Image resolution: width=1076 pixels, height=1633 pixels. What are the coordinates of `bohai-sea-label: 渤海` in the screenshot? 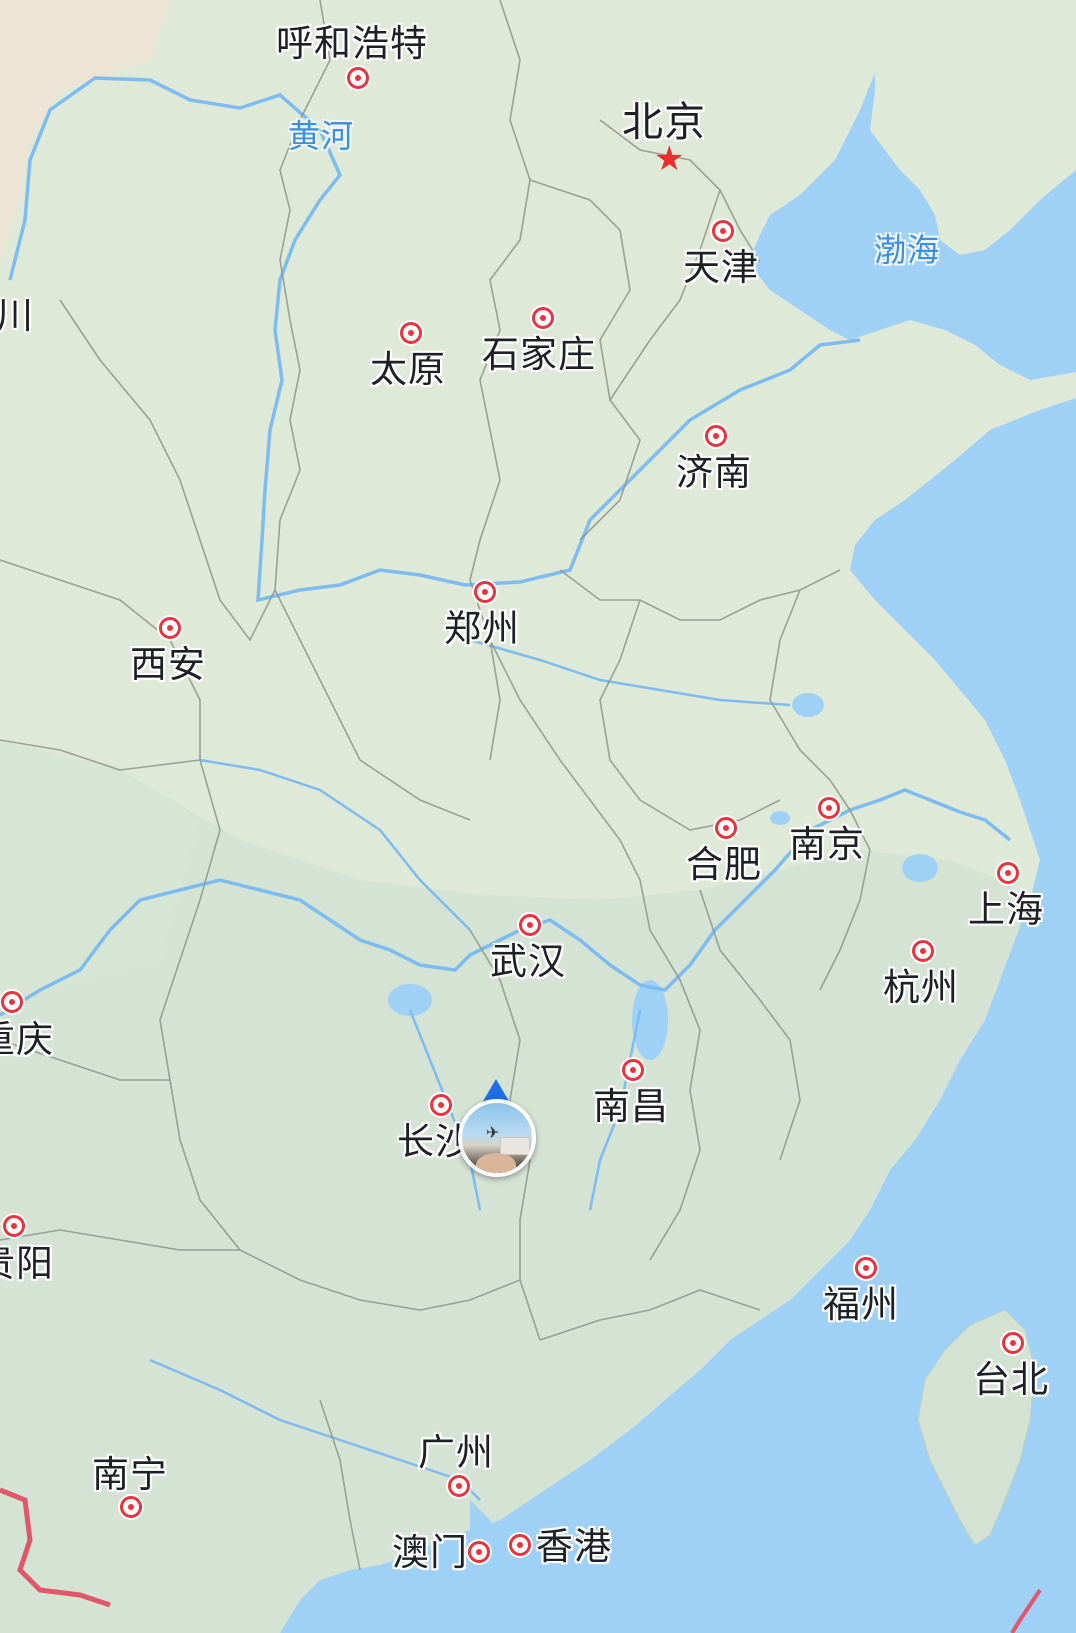 It's located at (907, 250).